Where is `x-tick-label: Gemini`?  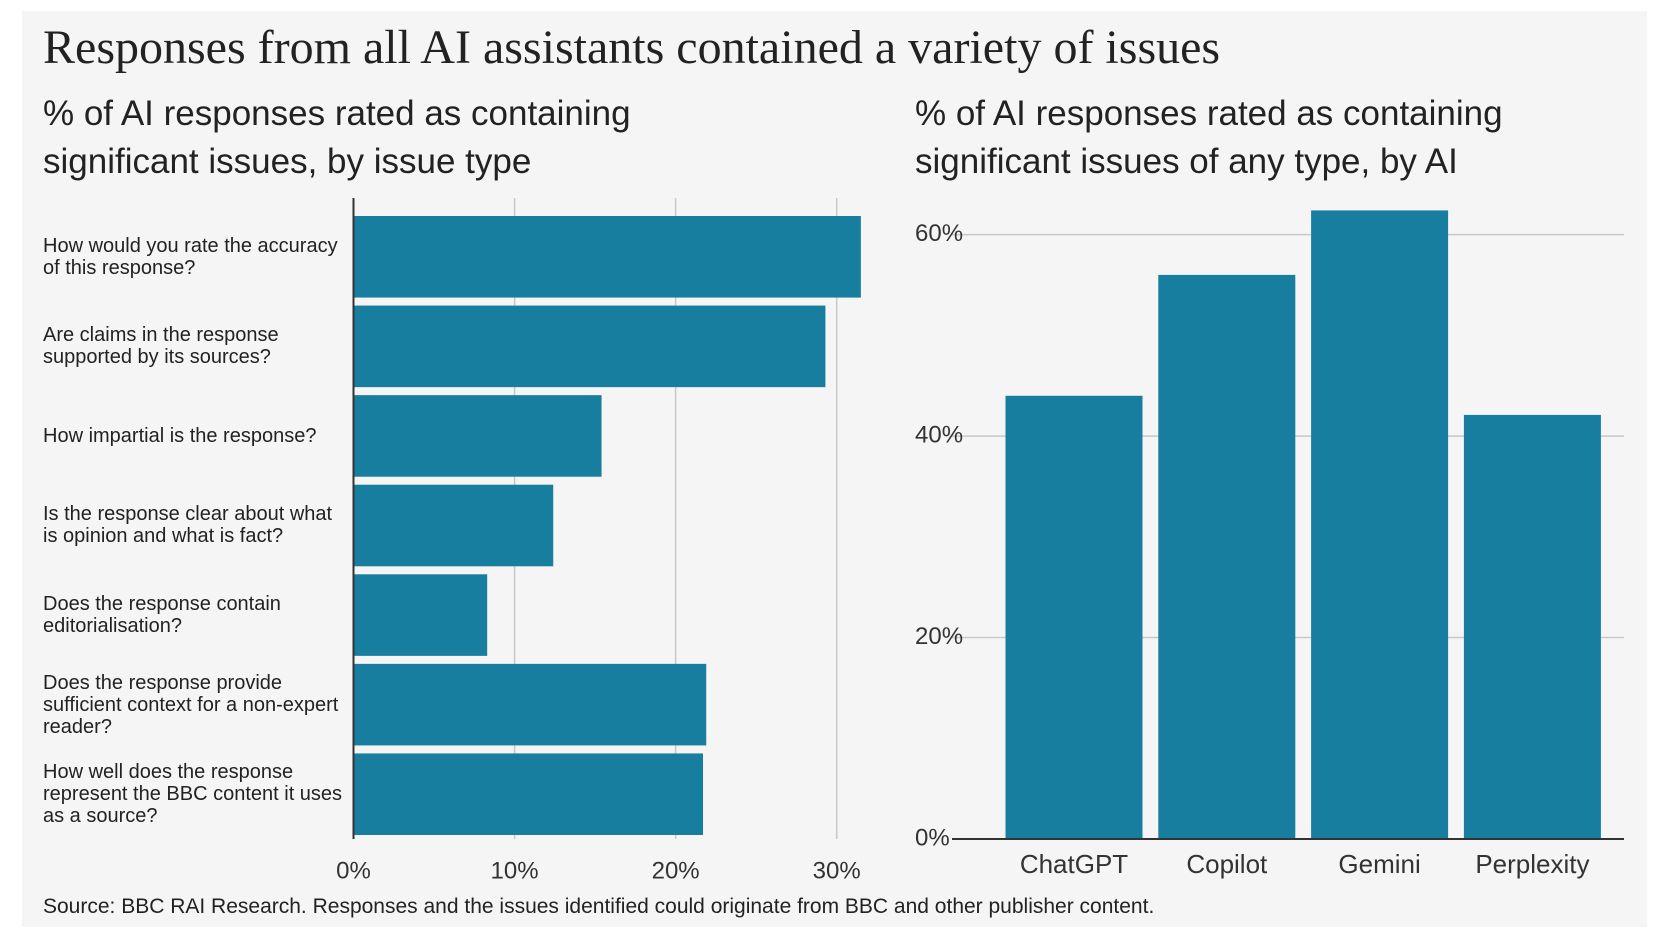 x-tick-label: Gemini is located at coordinates (1379, 864).